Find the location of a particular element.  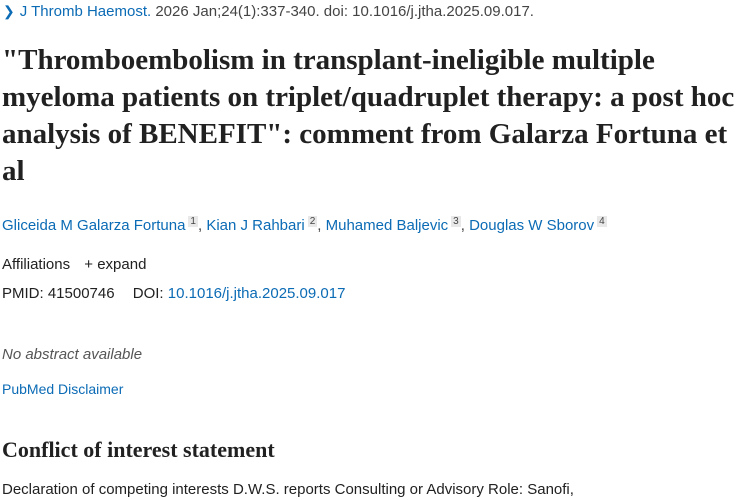

expand-label: expand is located at coordinates (122, 264).